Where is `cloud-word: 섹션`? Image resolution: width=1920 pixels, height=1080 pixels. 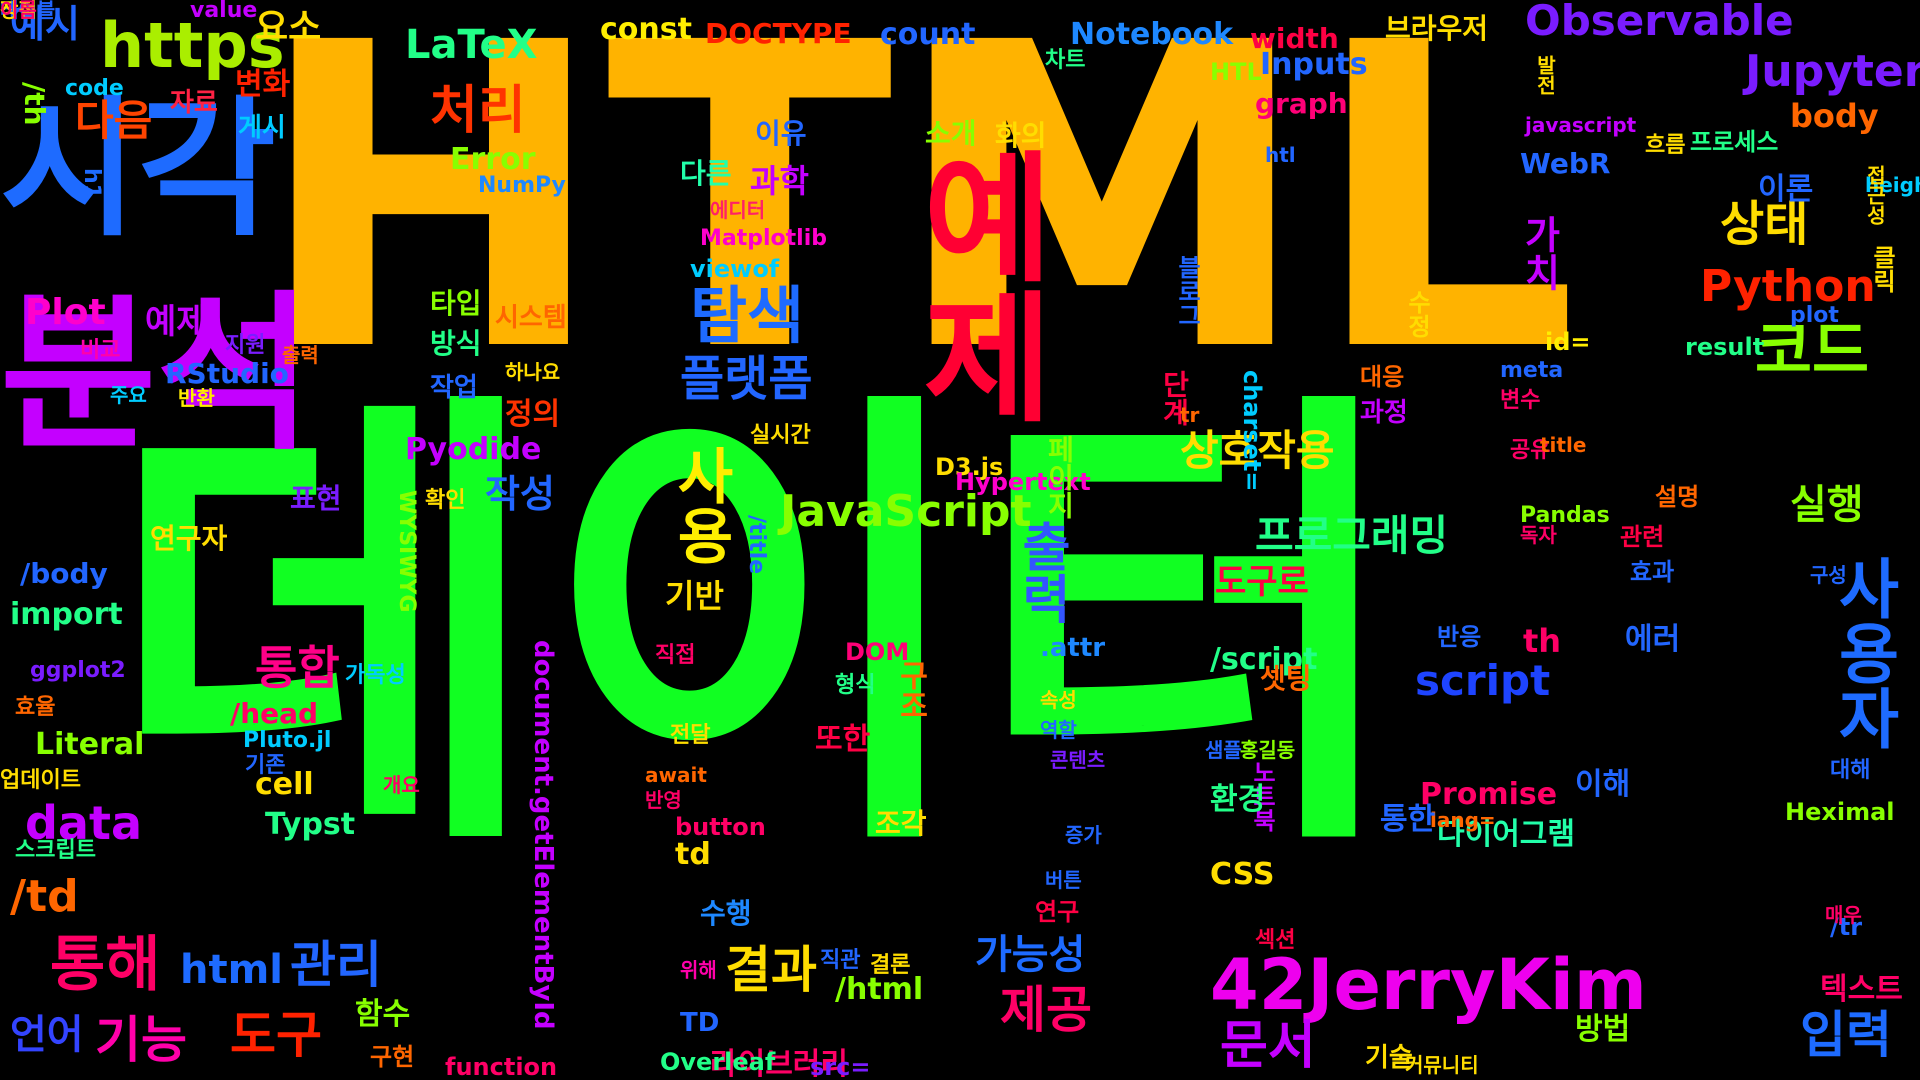 cloud-word: 섹션 is located at coordinates (1275, 940).